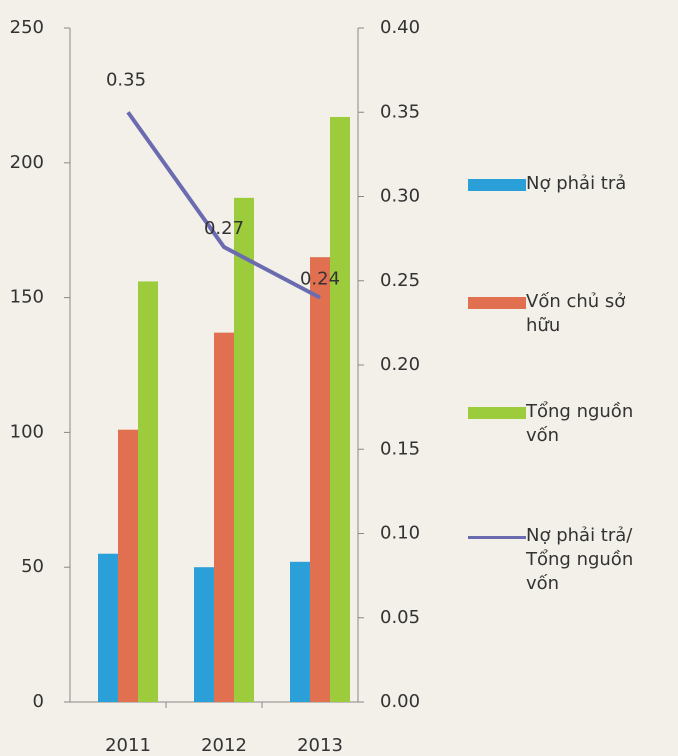  I want to click on y2-tick-label: 0.30, so click(400, 196).